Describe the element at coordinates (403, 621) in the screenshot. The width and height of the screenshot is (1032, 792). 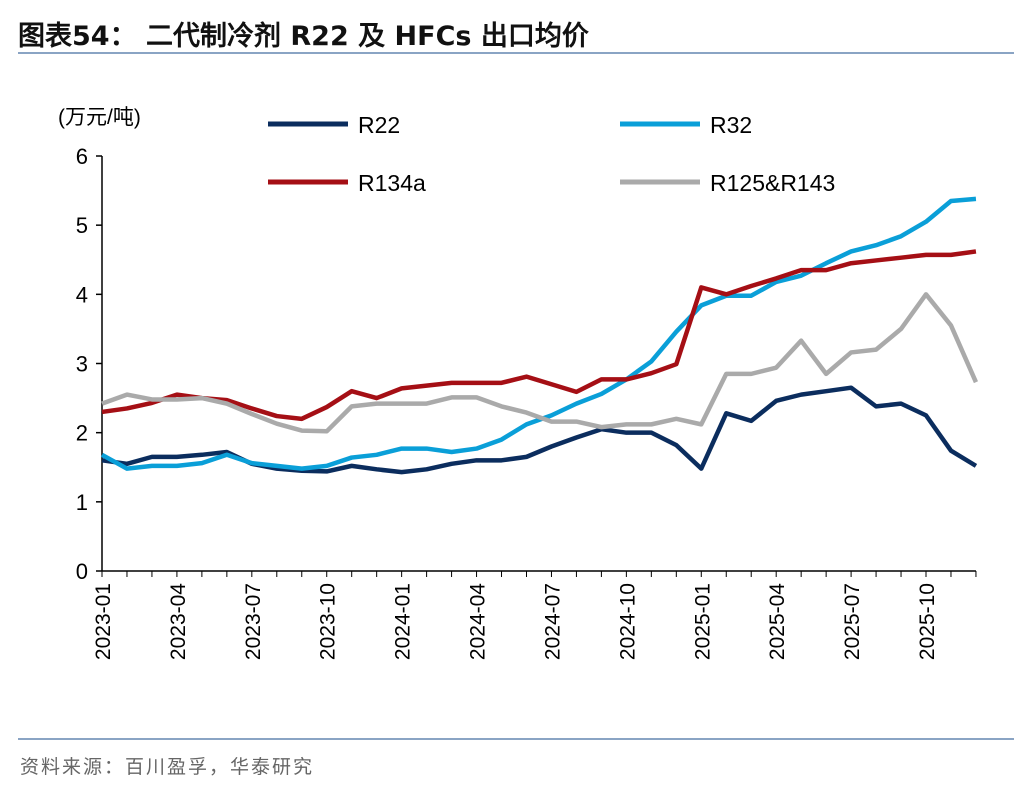
I see `x-tick-label: 2024-01` at that location.